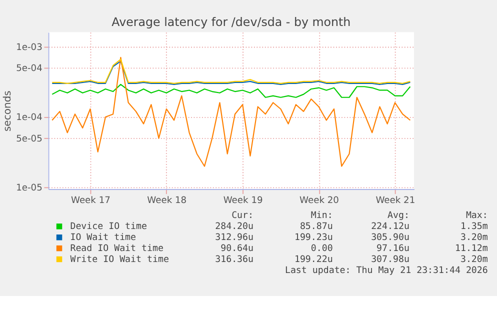 The width and height of the screenshot is (497, 311). What do you see at coordinates (313, 238) in the screenshot?
I see `text: 199.23u` at bounding box center [313, 238].